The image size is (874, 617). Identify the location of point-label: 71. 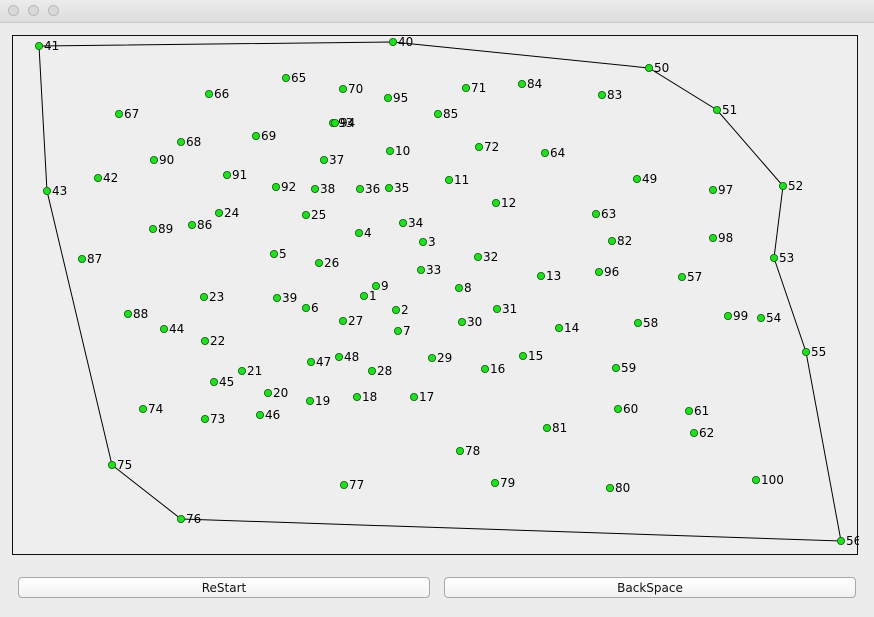
(478, 88).